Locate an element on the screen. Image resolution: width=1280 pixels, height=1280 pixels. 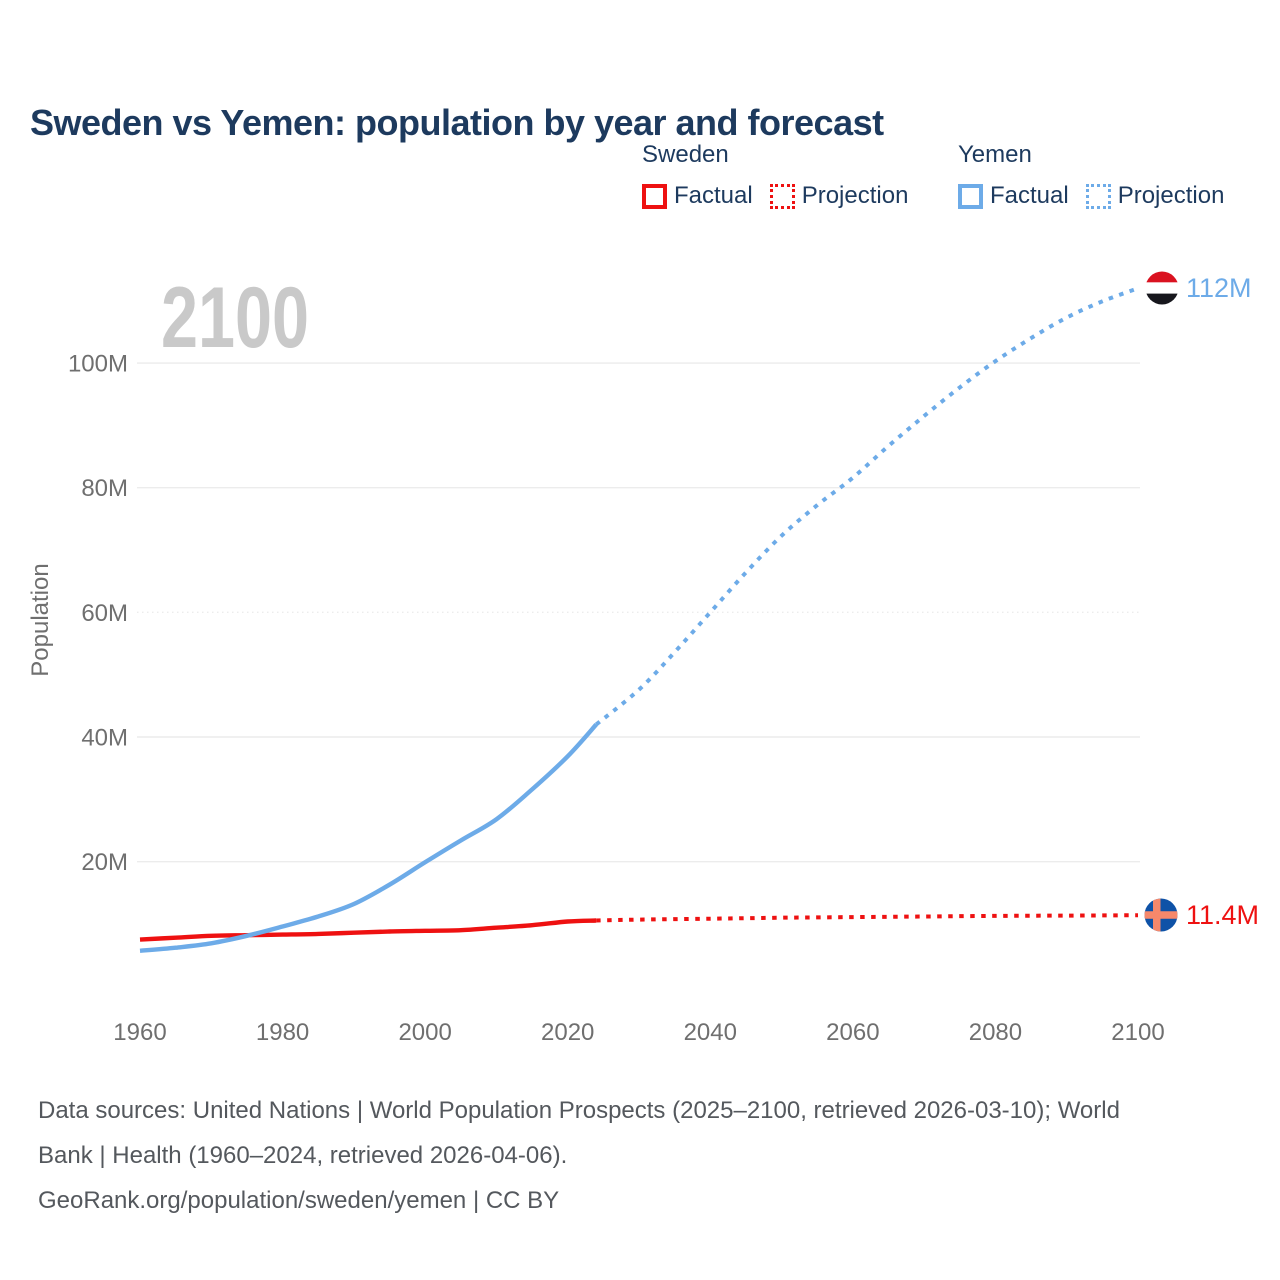
y-tick-label: 80M is located at coordinates (104, 488).